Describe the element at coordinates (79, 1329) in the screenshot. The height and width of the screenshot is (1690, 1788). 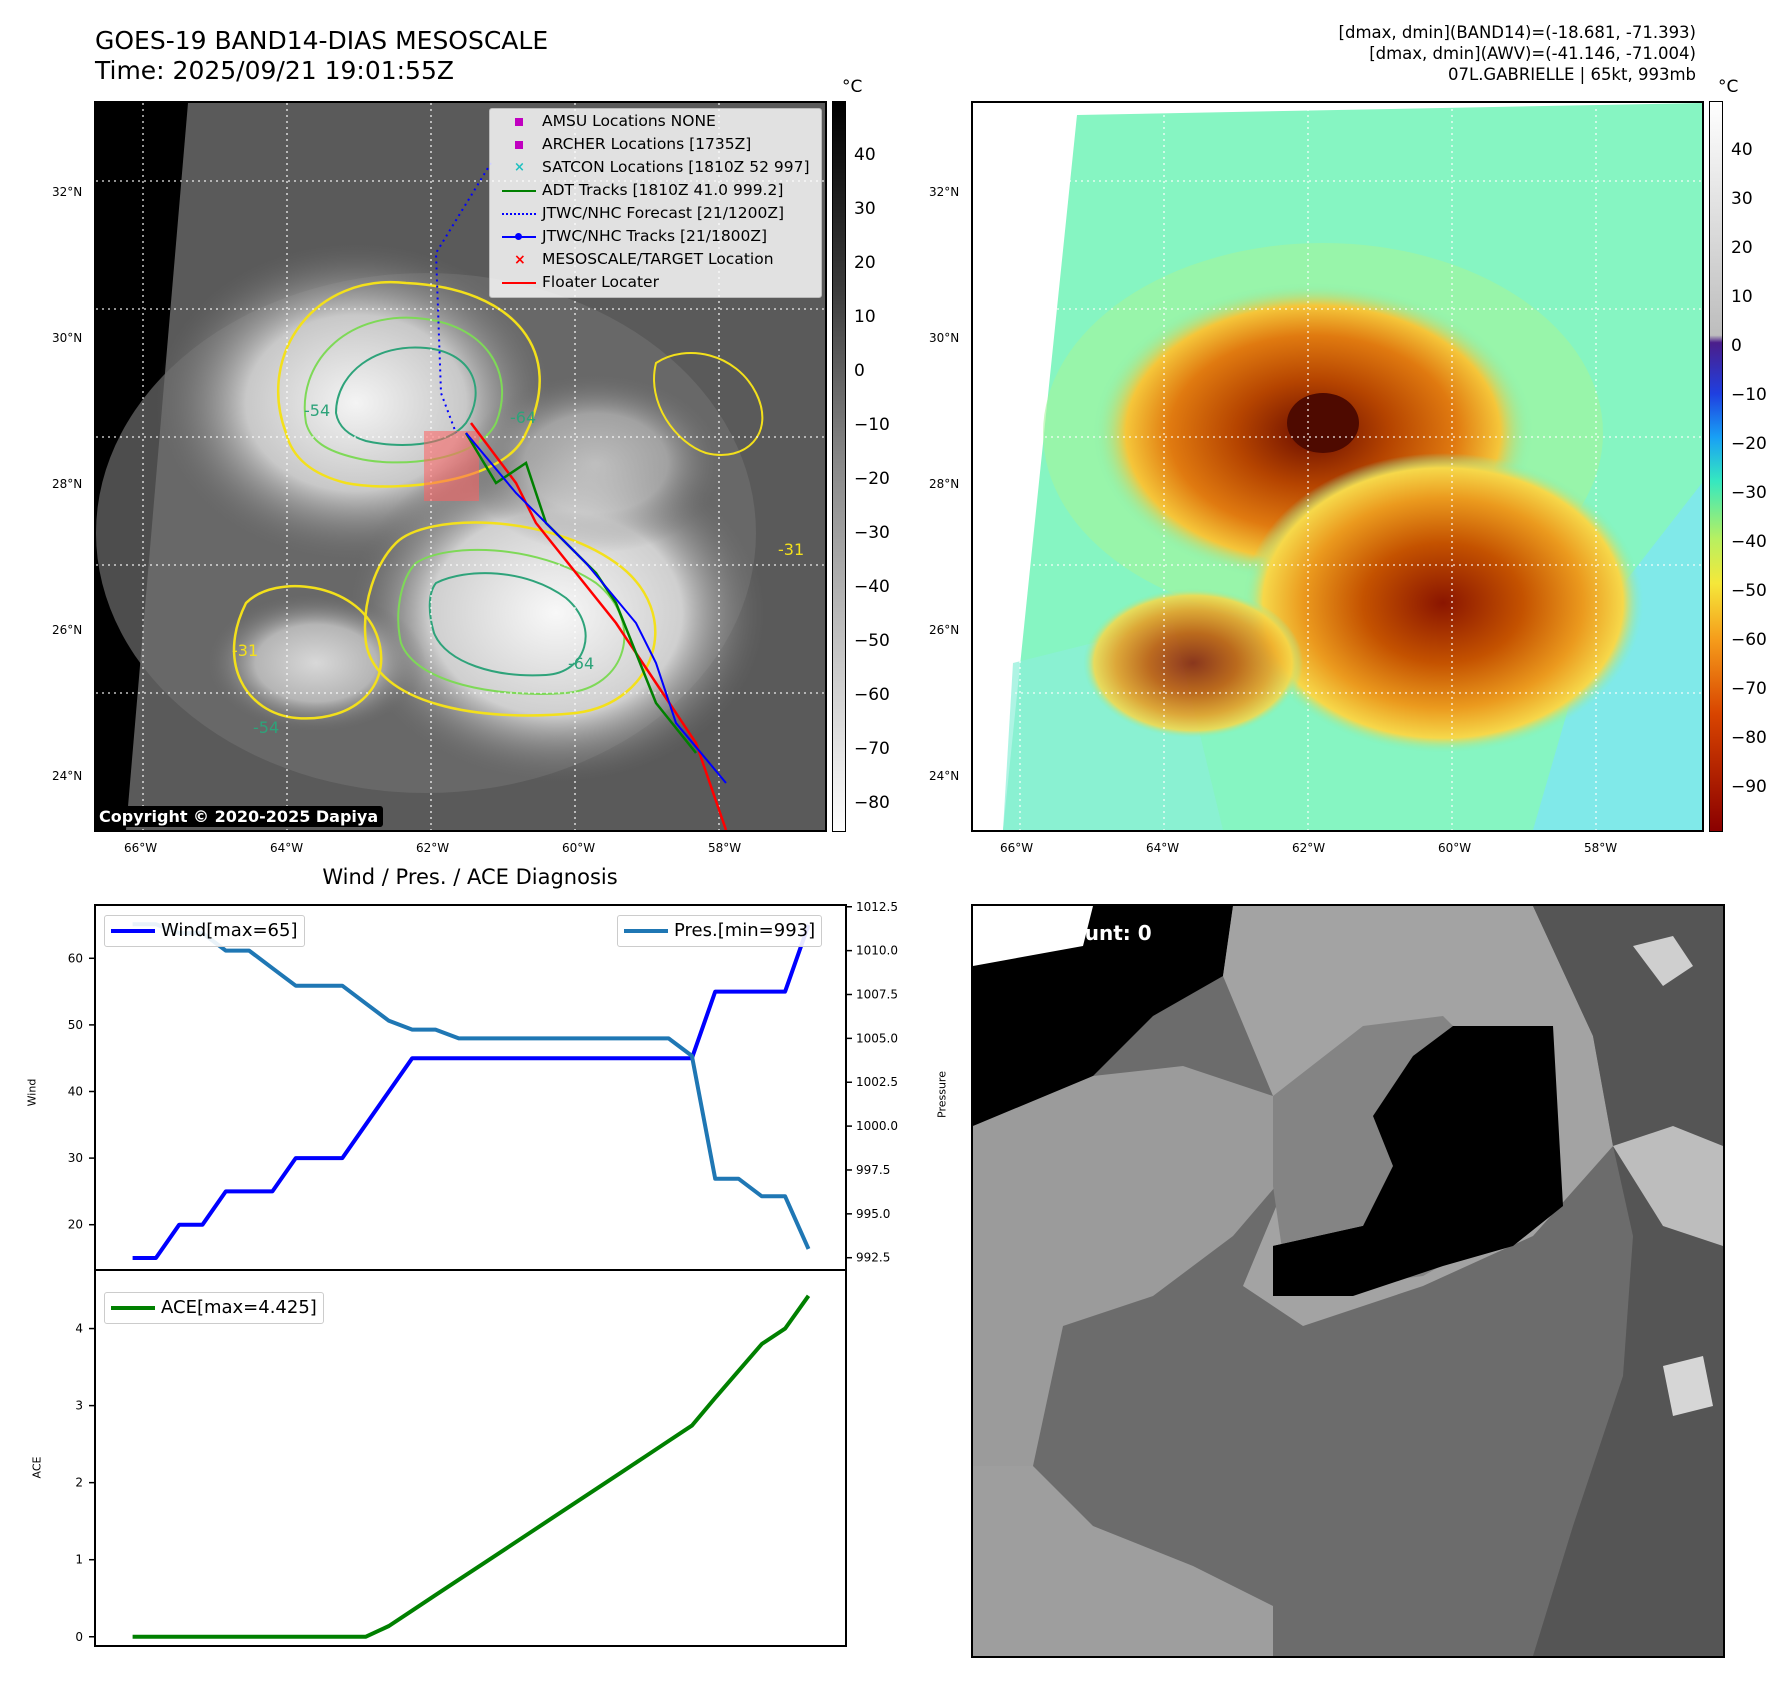
I see `ace-tick-label: 4` at that location.